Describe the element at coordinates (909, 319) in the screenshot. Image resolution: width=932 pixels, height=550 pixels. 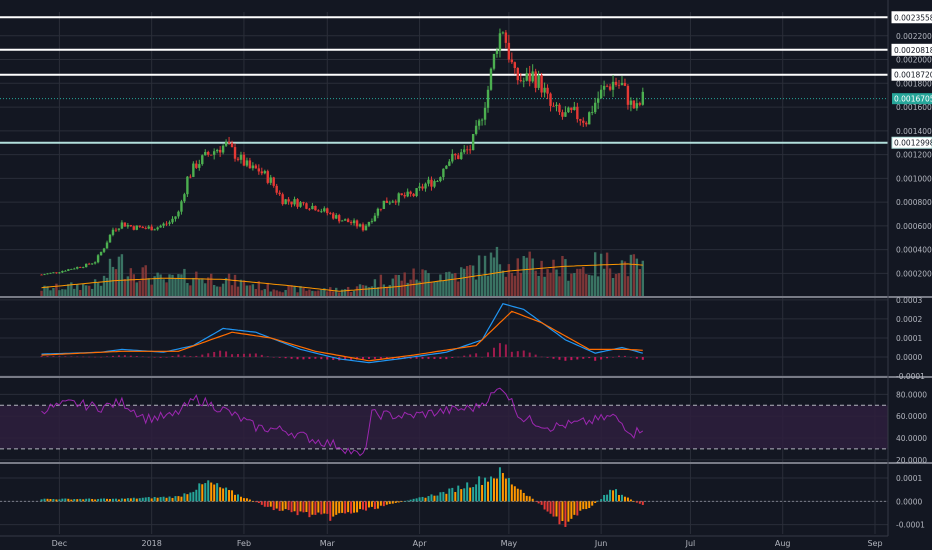
I see `macd-tick-label: 0.0002` at that location.